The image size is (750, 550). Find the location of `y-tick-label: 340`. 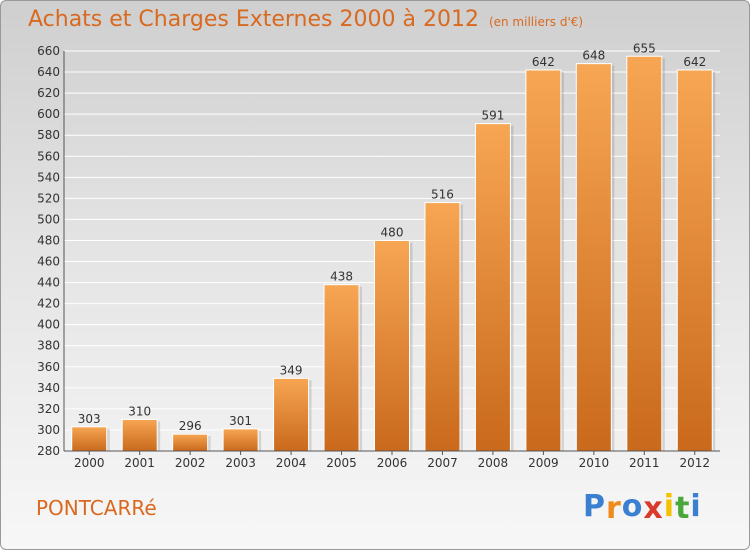

y-tick-label: 340 is located at coordinates (48, 388).